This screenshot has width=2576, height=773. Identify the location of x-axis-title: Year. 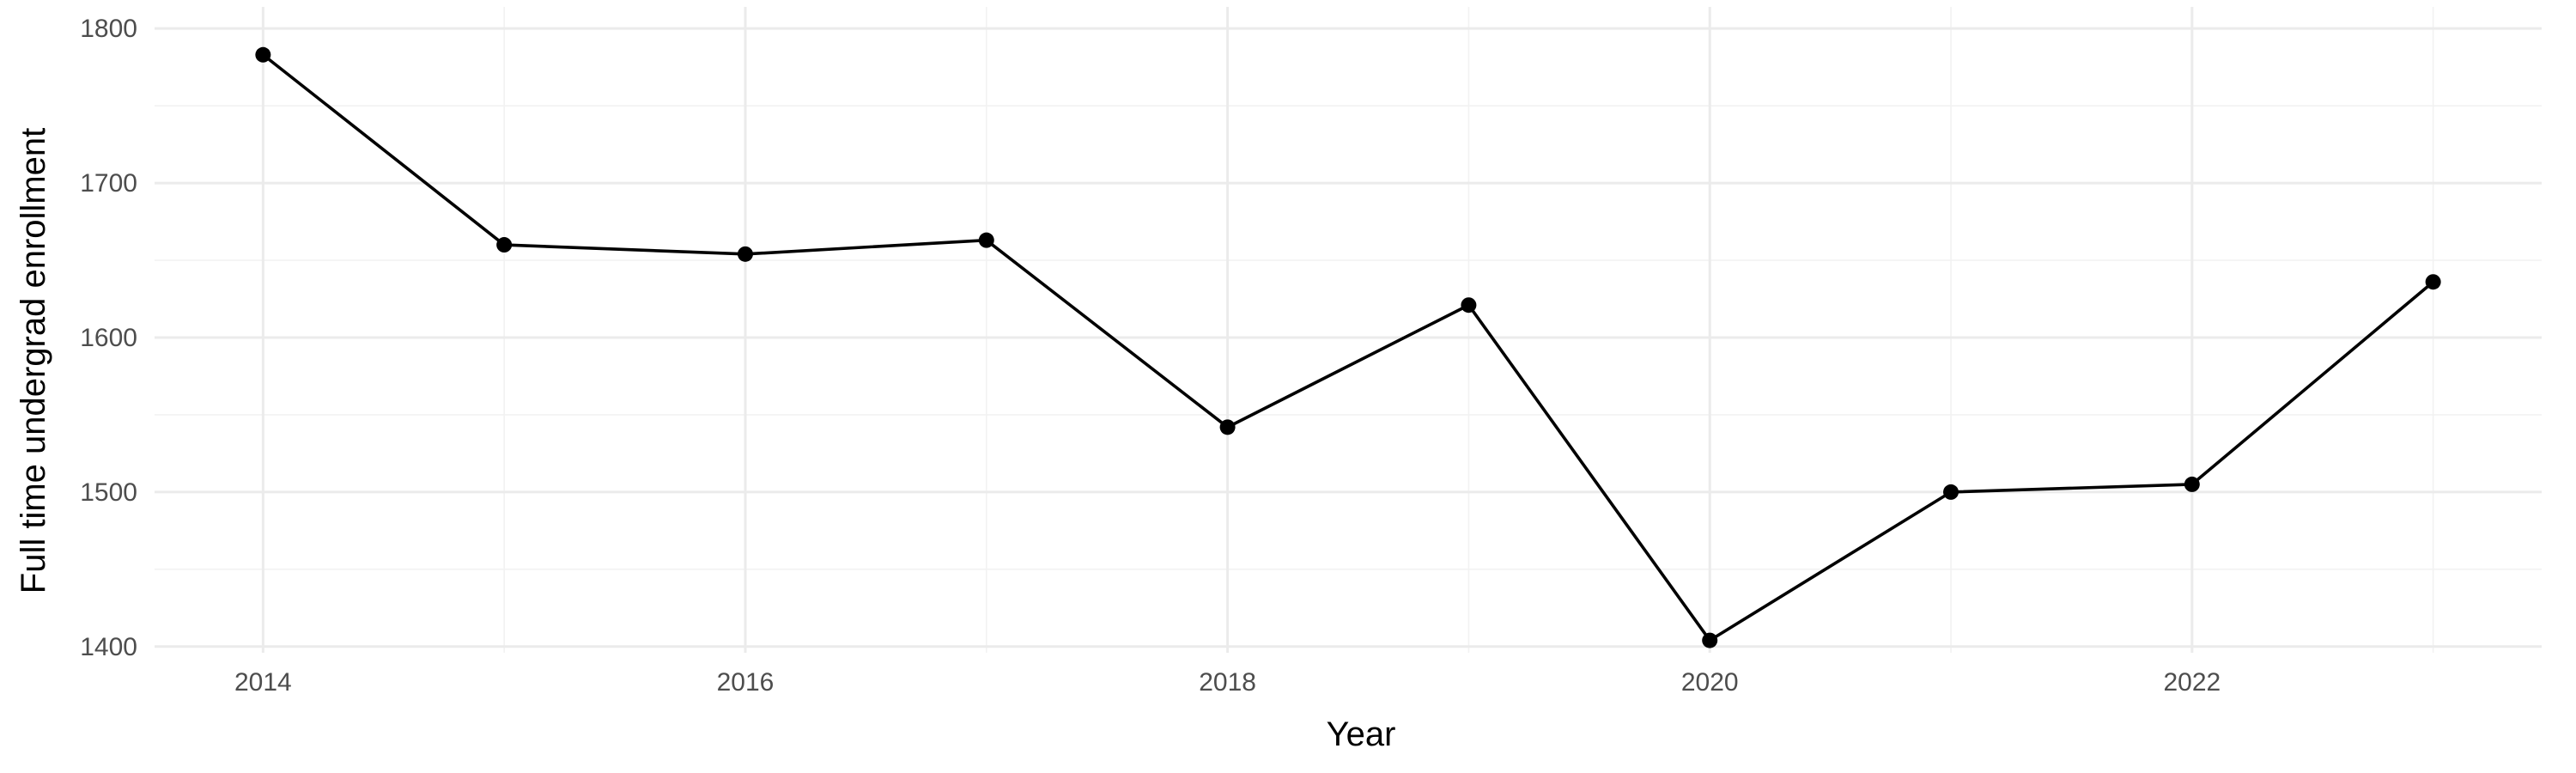
(1361, 734).